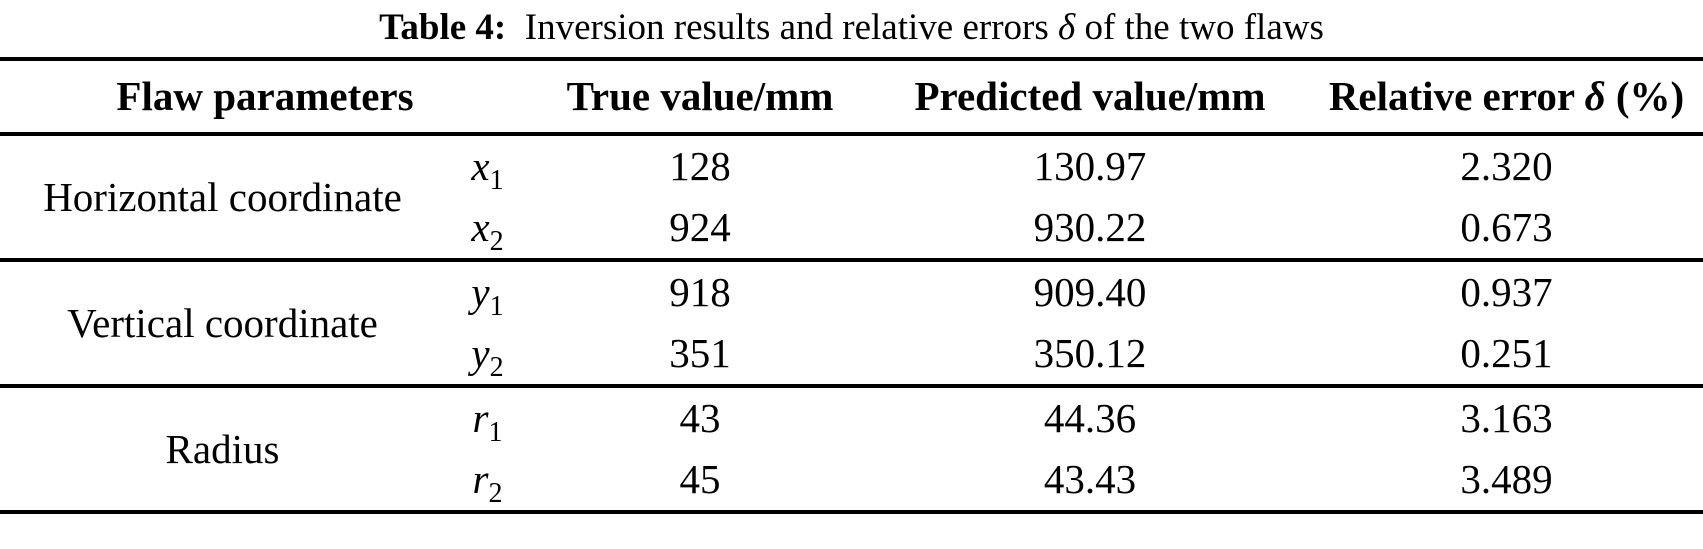 This screenshot has width=1703, height=549. Describe the element at coordinates (1067, 27) in the screenshot. I see `caption-delta-symbol: δ` at that location.